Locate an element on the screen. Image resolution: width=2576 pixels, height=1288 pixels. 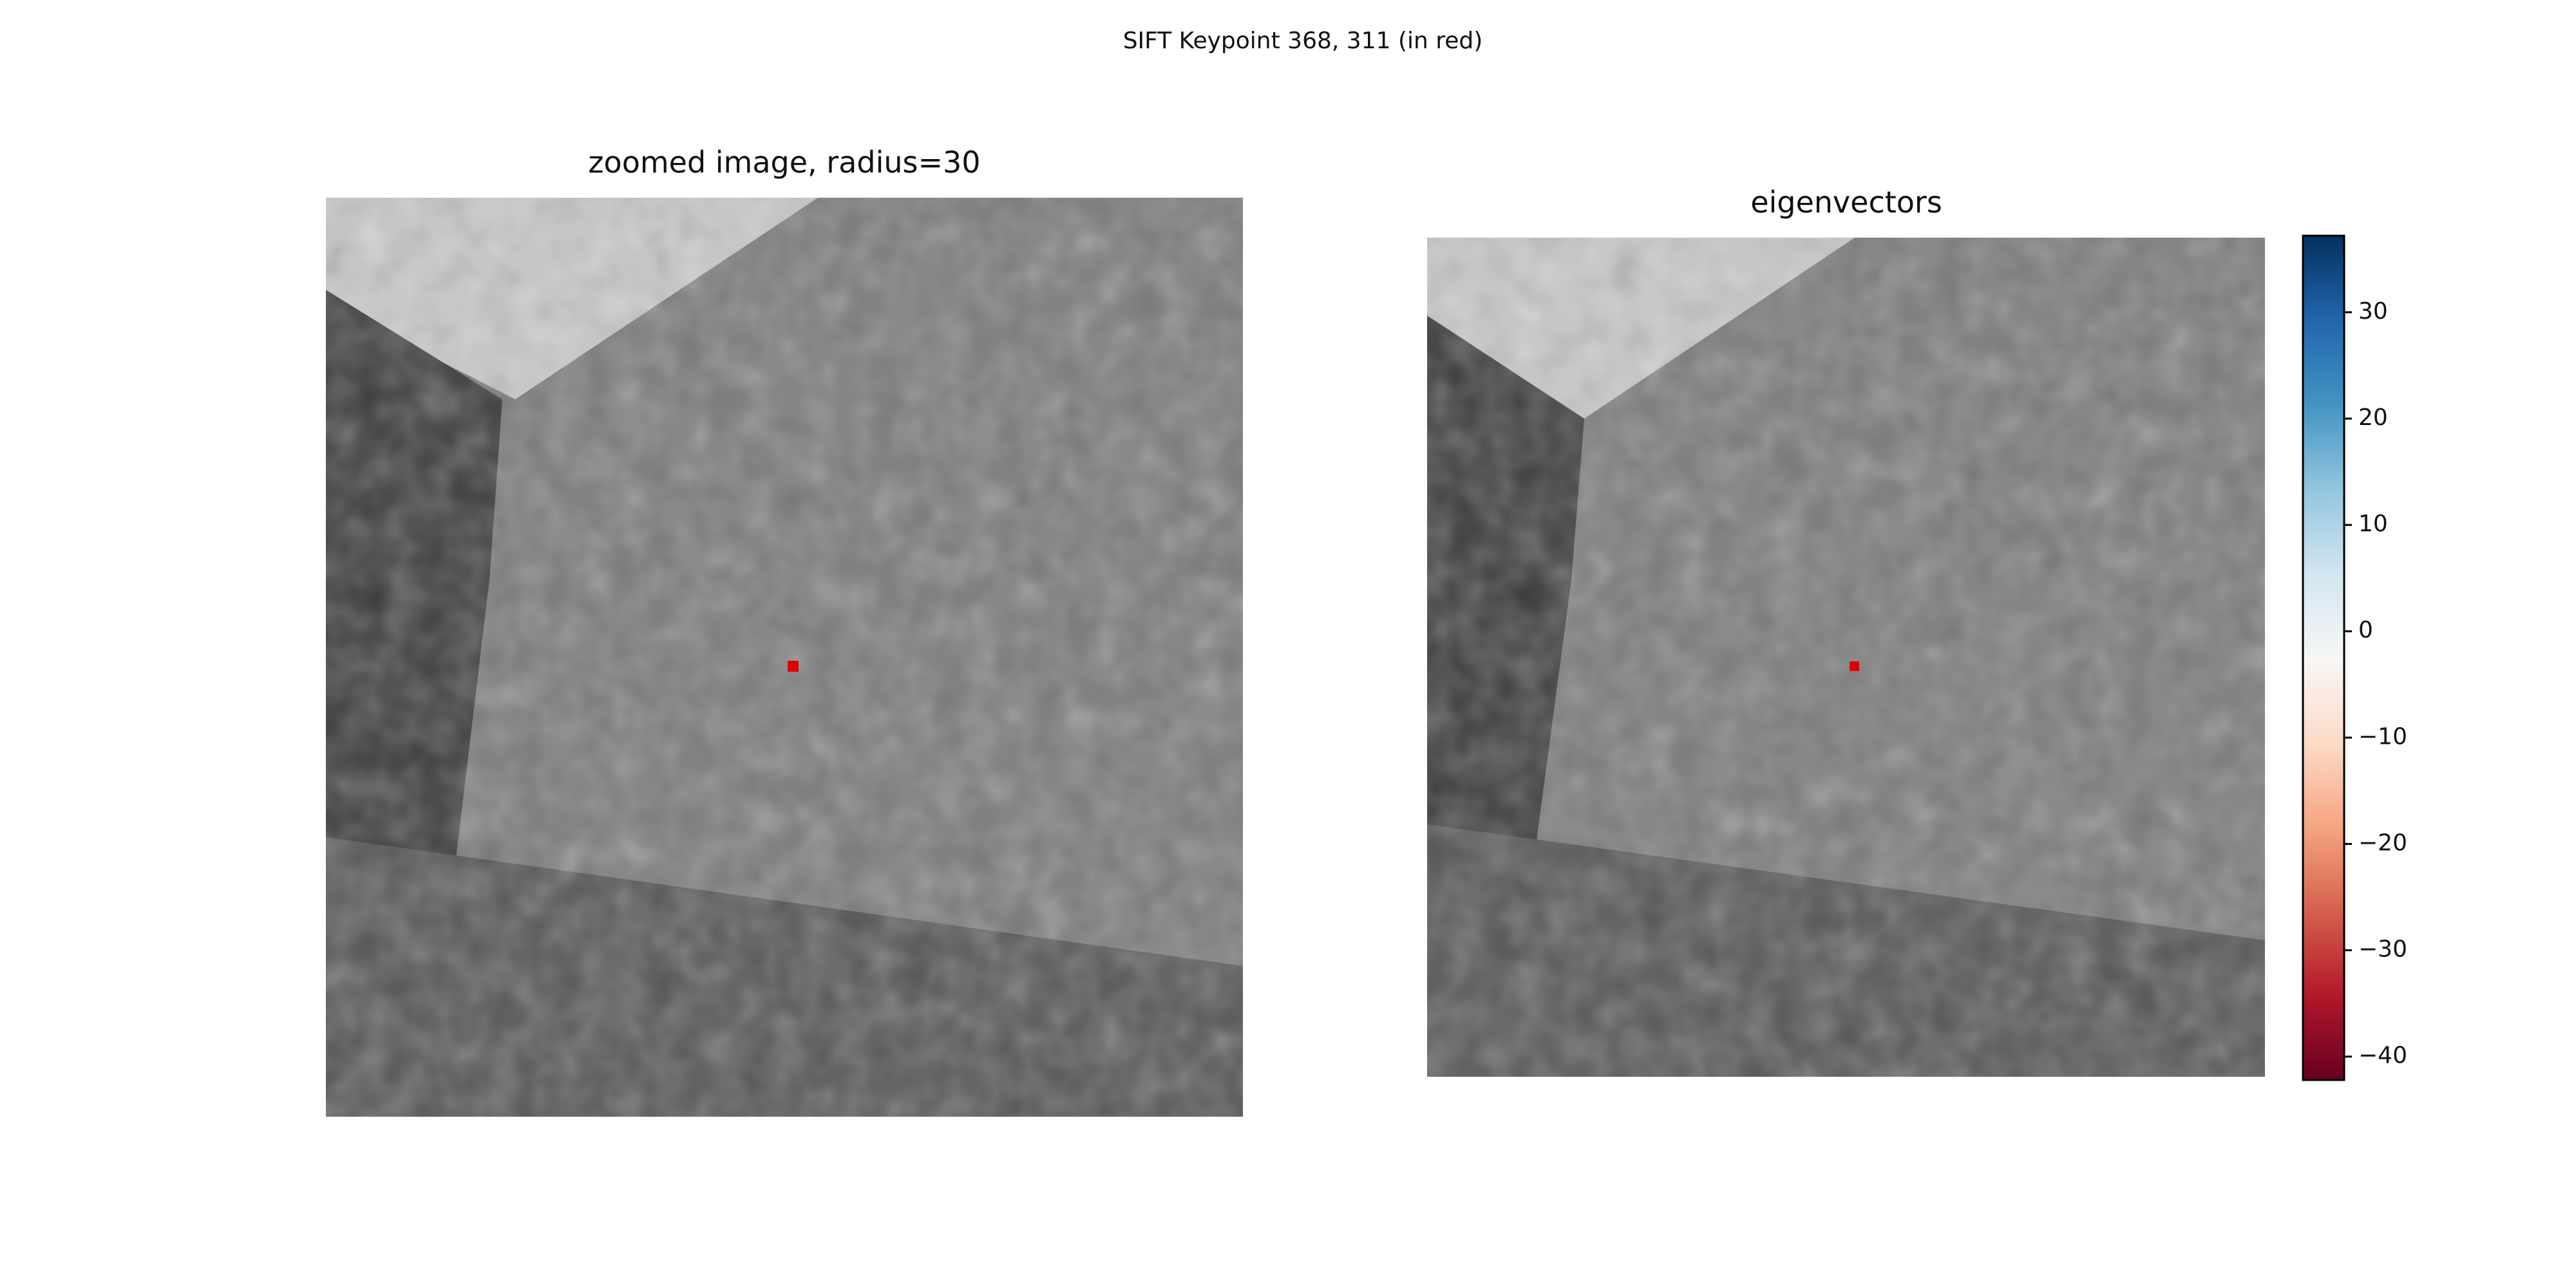
panel-title: zoomed image, radius=30 is located at coordinates (784, 163).